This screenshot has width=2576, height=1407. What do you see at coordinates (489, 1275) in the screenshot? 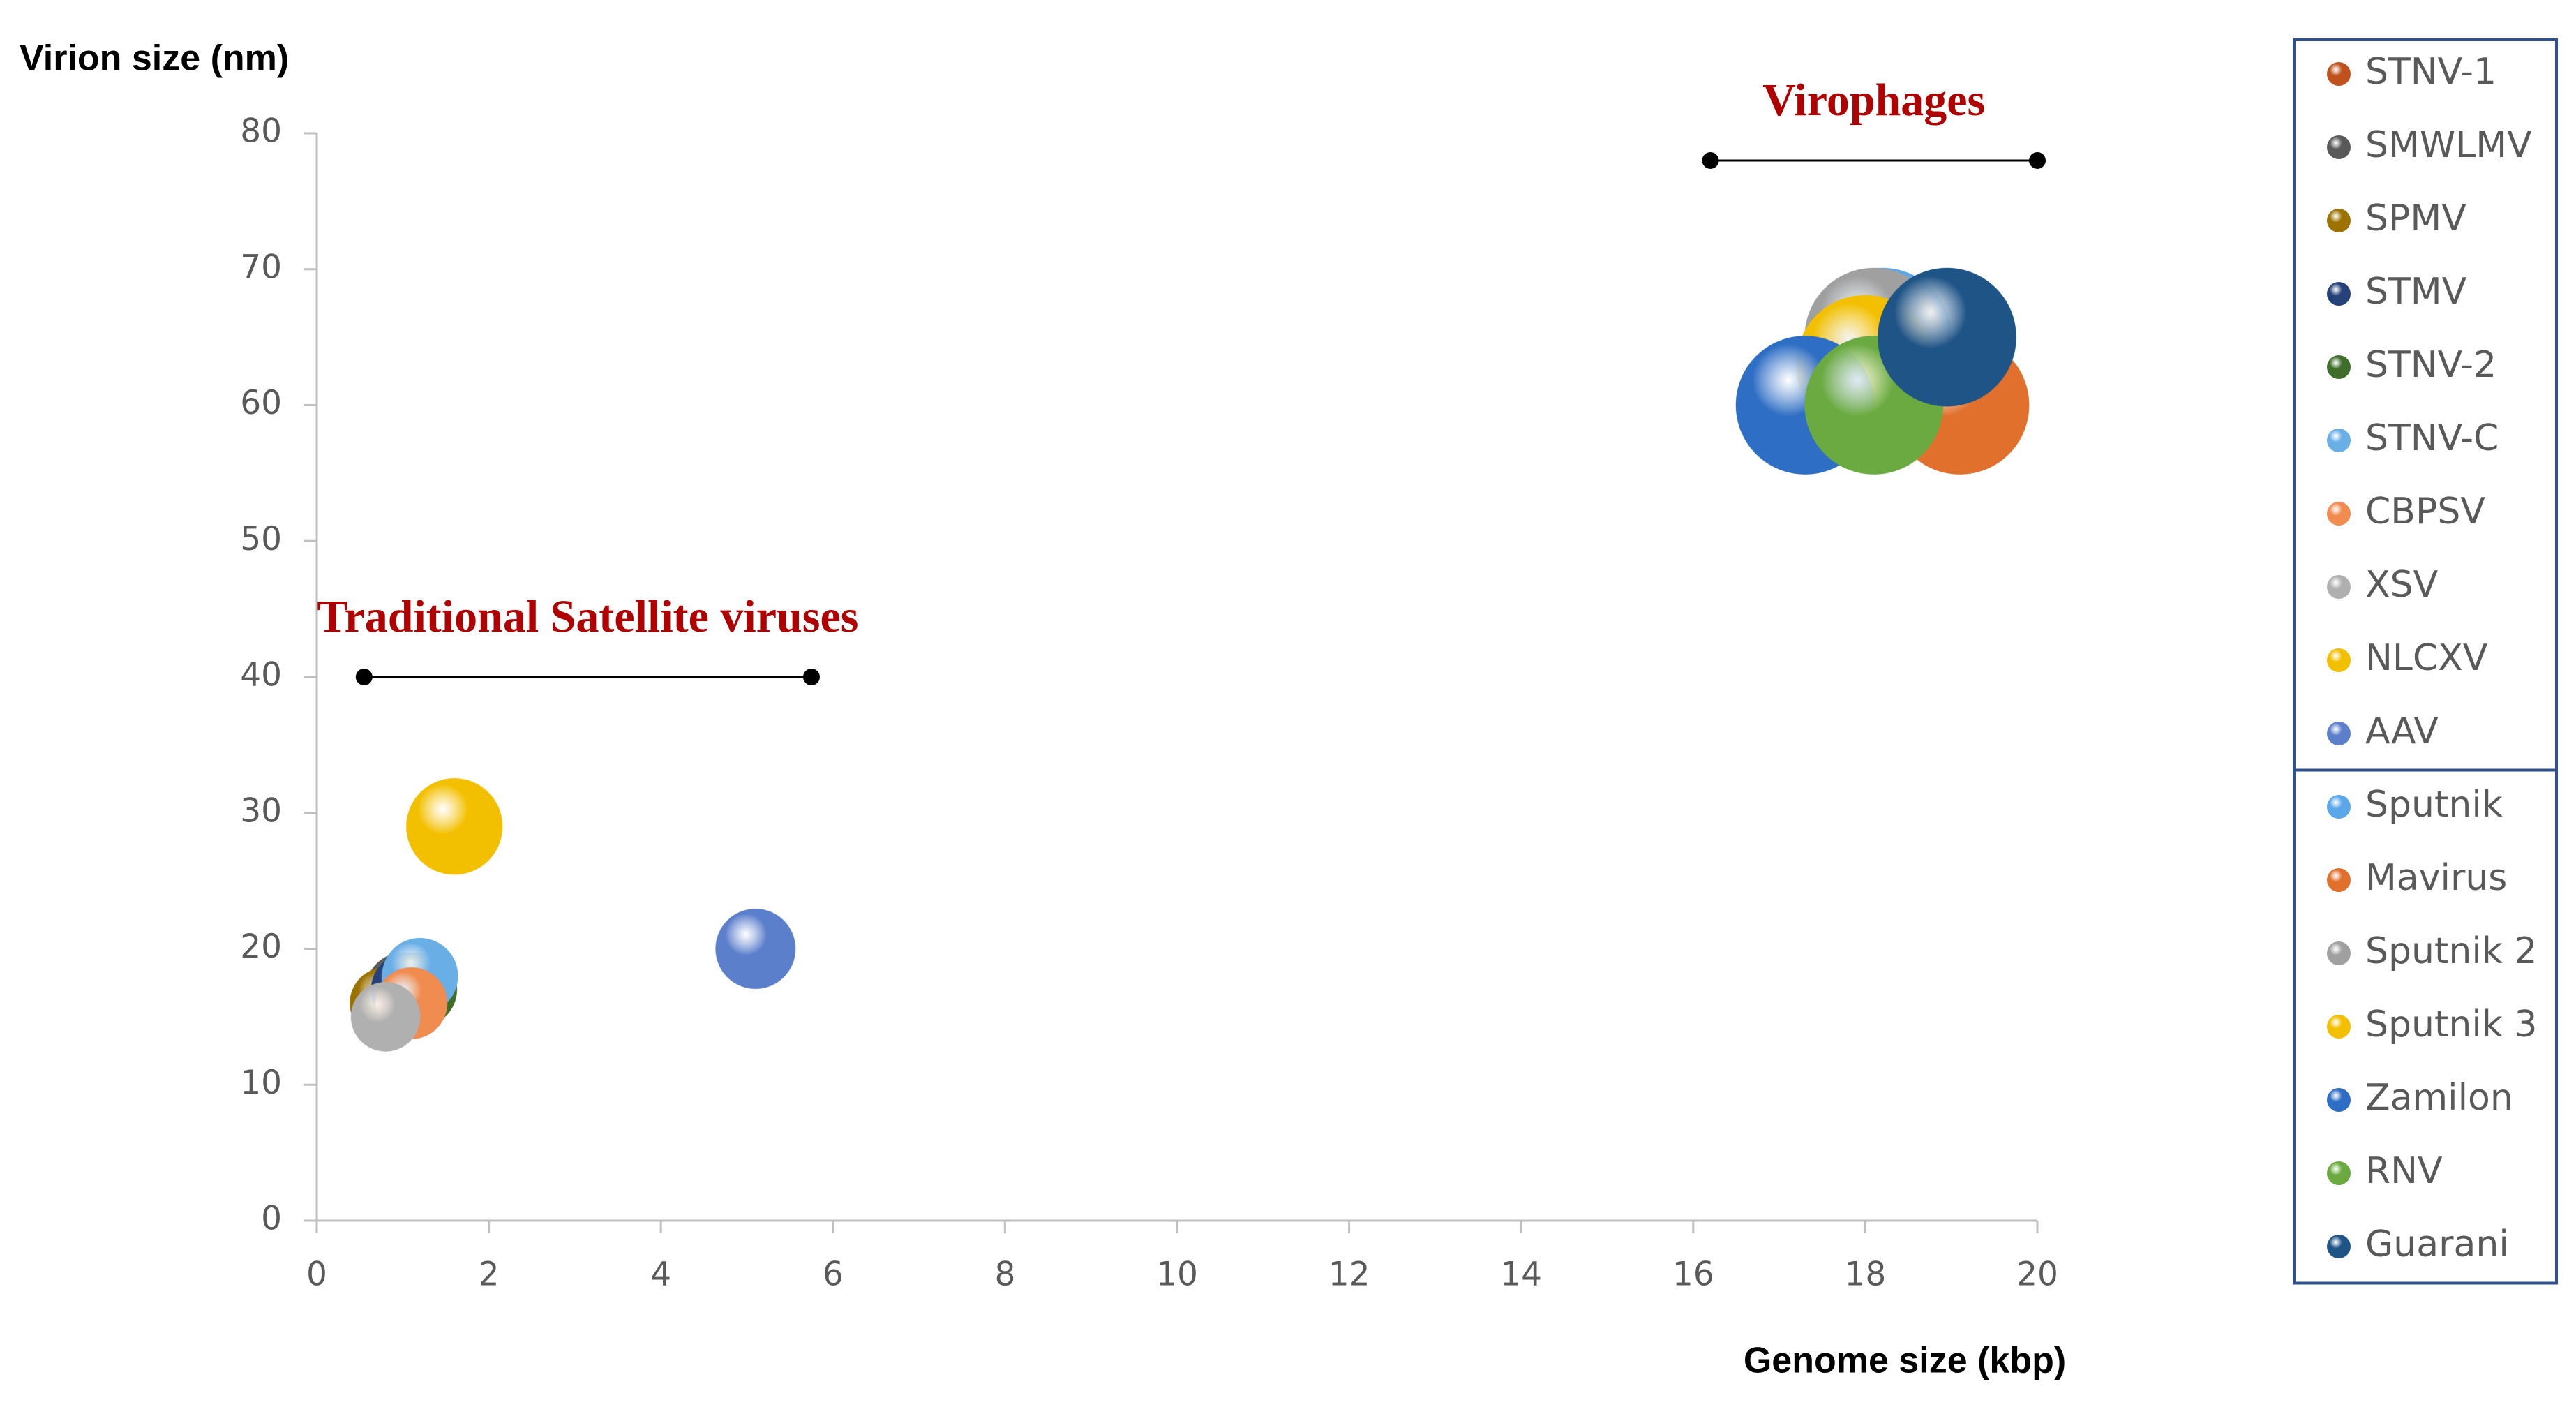
I see `x-tick-label: 2` at bounding box center [489, 1275].